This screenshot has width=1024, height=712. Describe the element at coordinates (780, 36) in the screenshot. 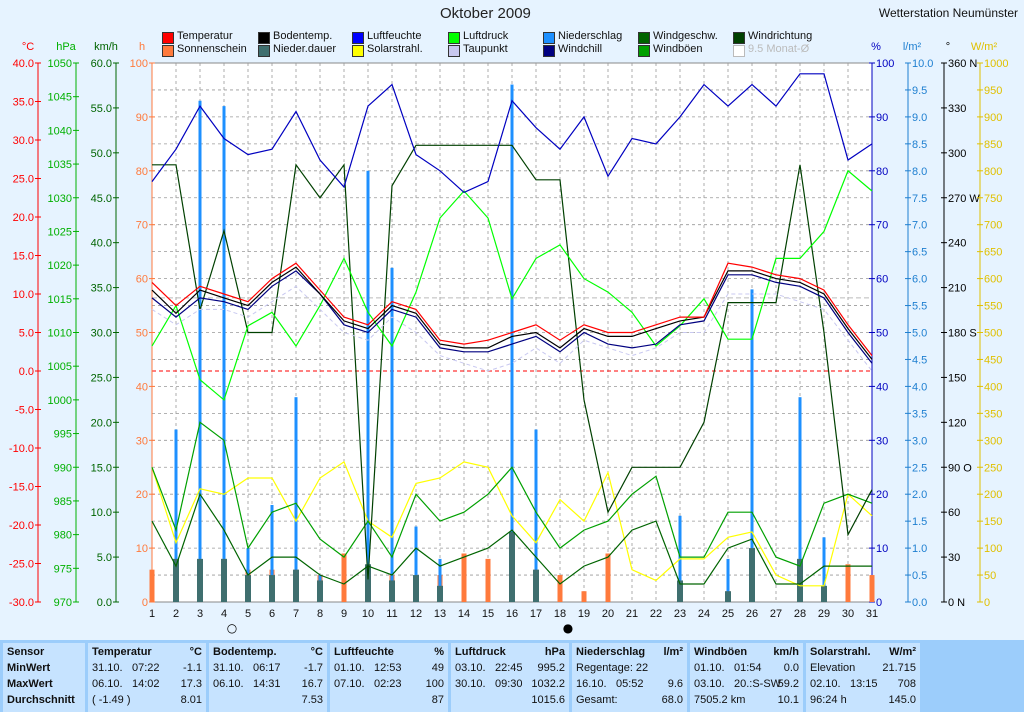

I see `legend-label: Windrichtung` at that location.